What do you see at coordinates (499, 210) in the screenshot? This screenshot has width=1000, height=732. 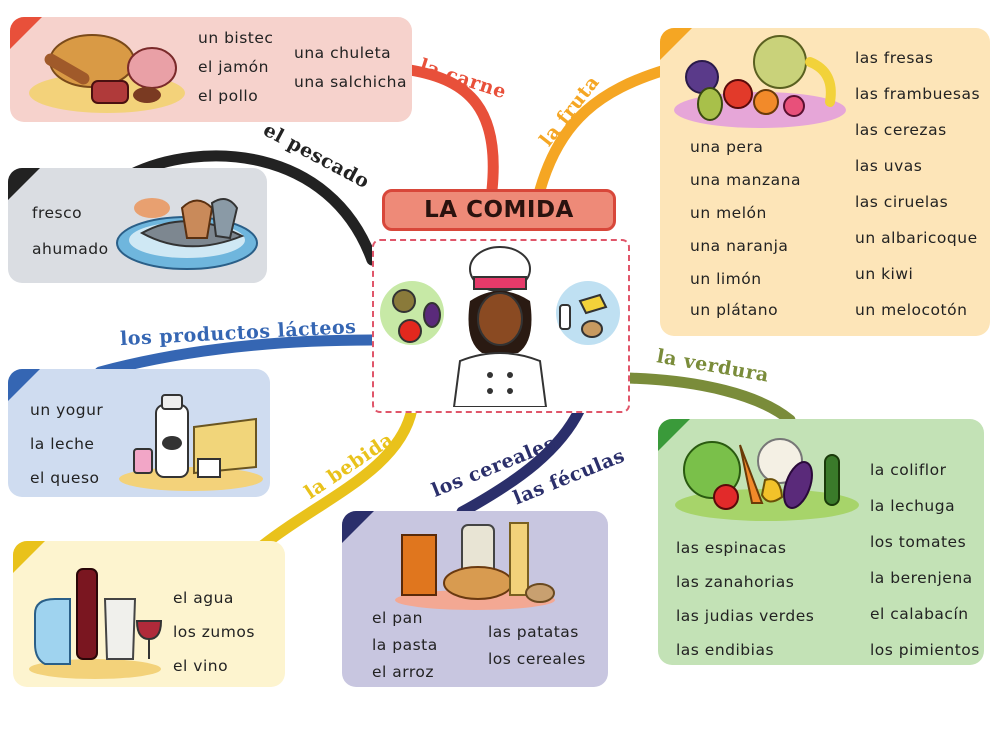 I see `page-title: LA COMIDA` at bounding box center [499, 210].